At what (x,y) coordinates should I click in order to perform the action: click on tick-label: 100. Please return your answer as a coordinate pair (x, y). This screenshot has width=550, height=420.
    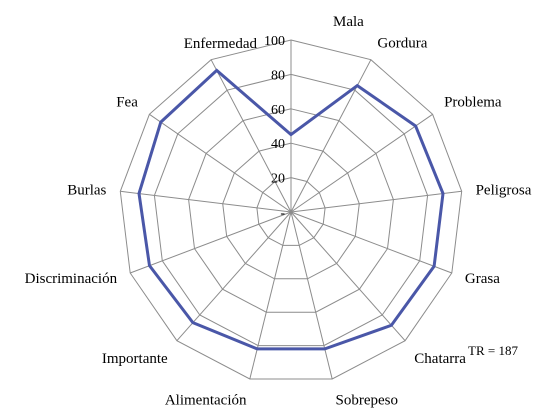
    Looking at the image, I should click on (274, 41).